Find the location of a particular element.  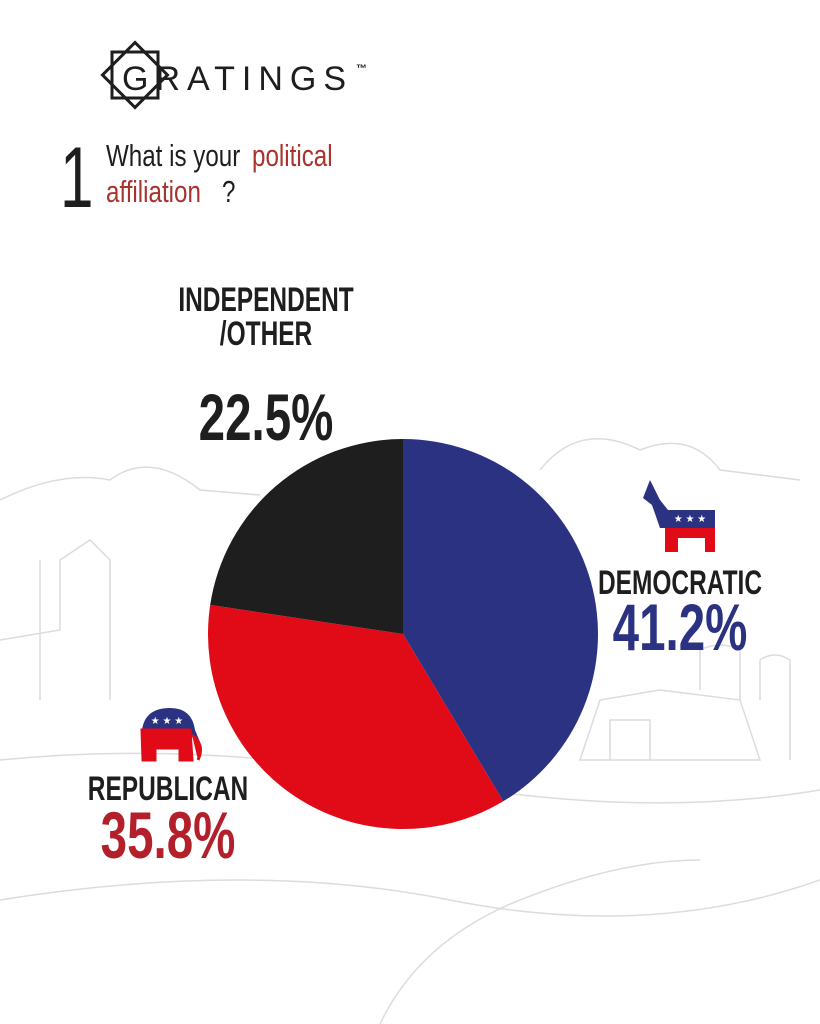

logo-text: GRATINGS is located at coordinates (237, 79).